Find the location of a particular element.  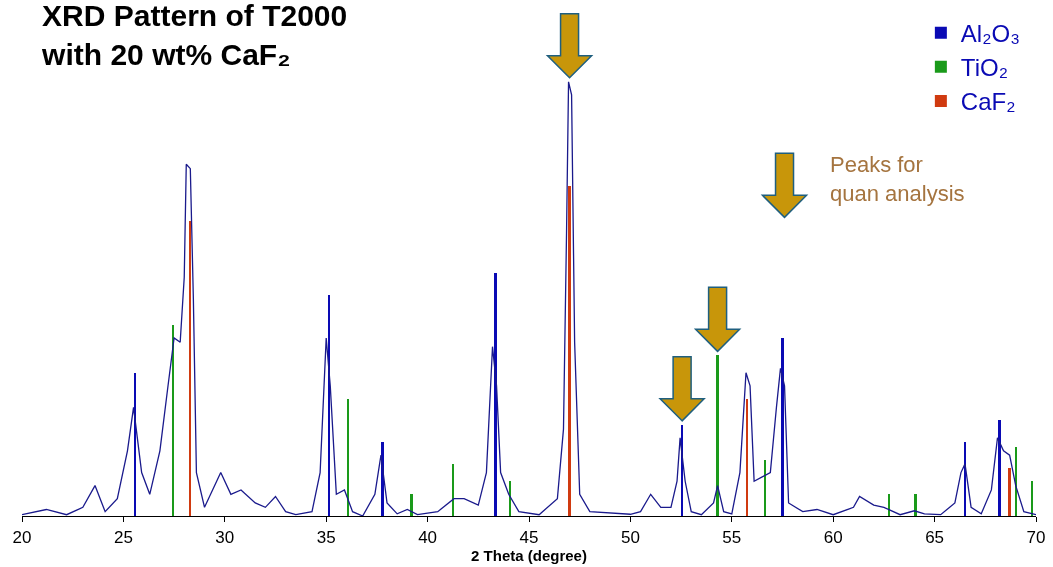

x-tick-label: 40 is located at coordinates (428, 537).